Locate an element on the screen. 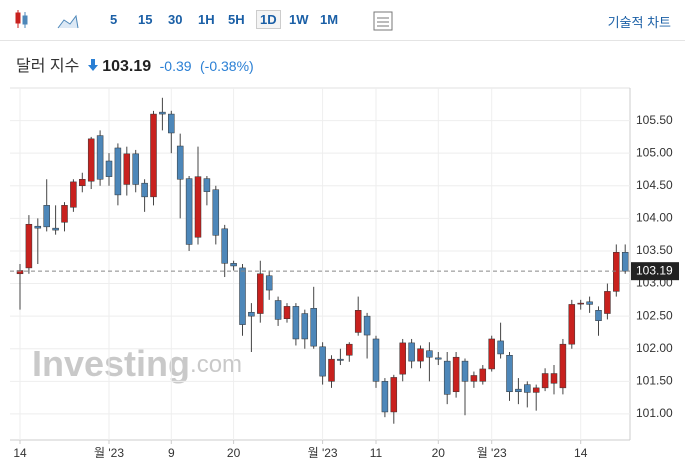 This screenshot has width=685, height=469. interval-button: 1W is located at coordinates (299, 19).